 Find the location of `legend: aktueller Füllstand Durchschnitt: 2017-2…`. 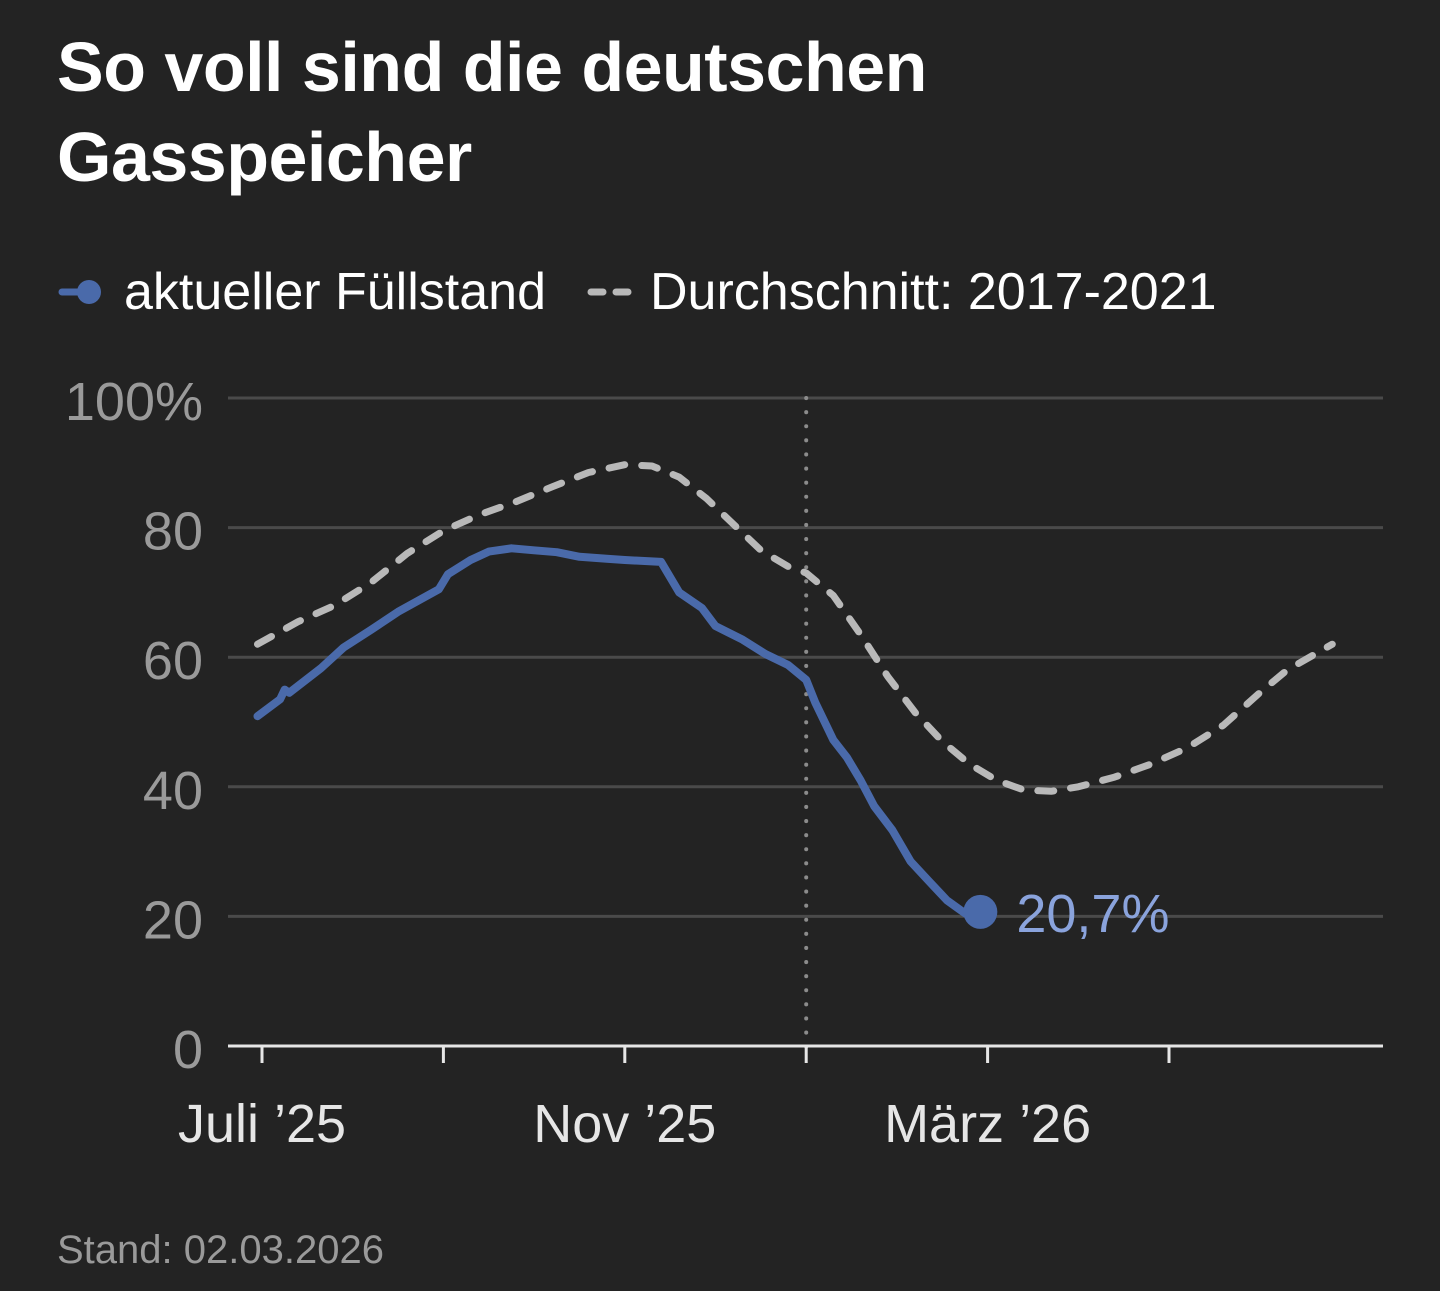

legend: aktueller Füllstand Durchschnitt: 2017-2… is located at coordinates (637, 292).